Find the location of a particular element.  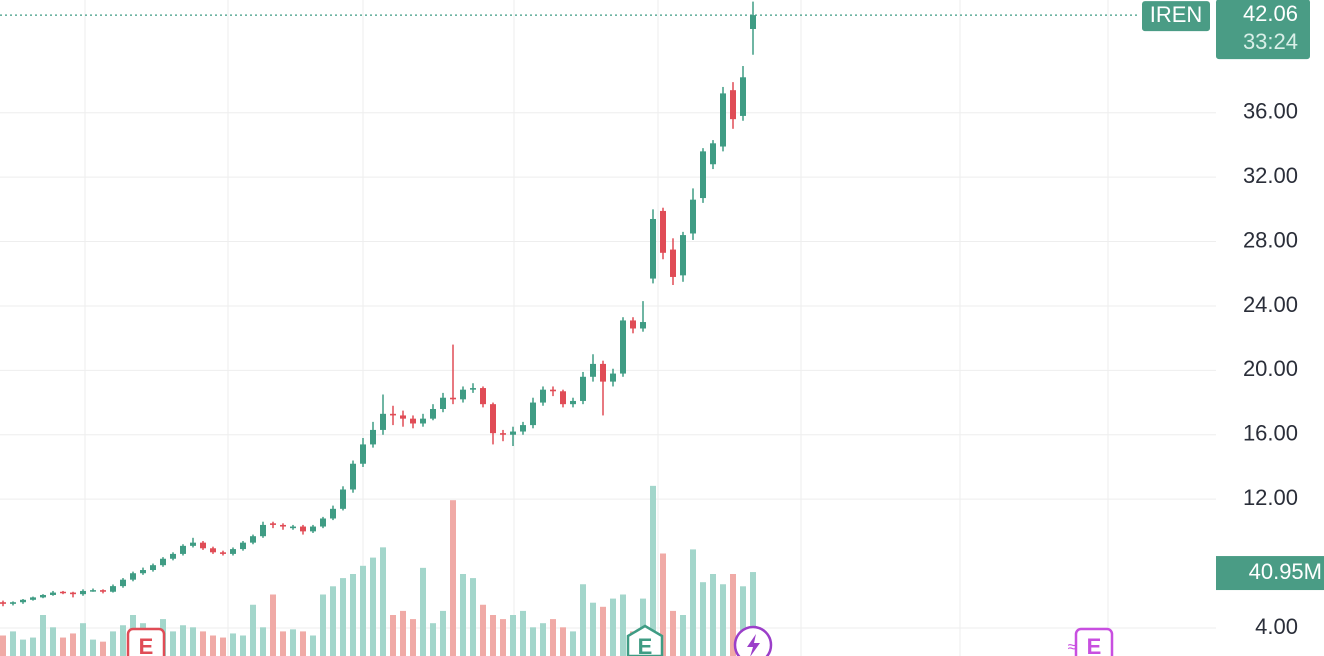

y-tick-label: 28.00 is located at coordinates (1270, 239).